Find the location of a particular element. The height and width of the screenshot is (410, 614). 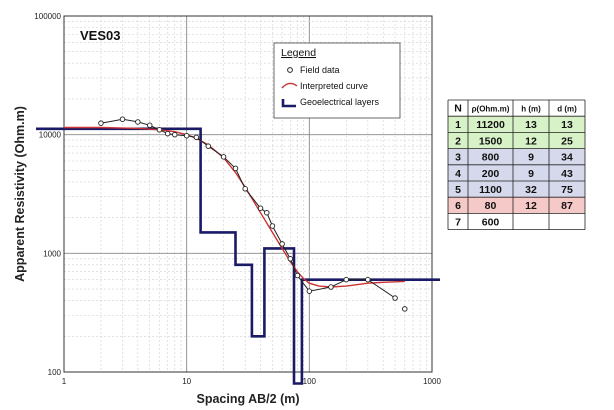

y-tick-label: 10000 is located at coordinates (50, 135).